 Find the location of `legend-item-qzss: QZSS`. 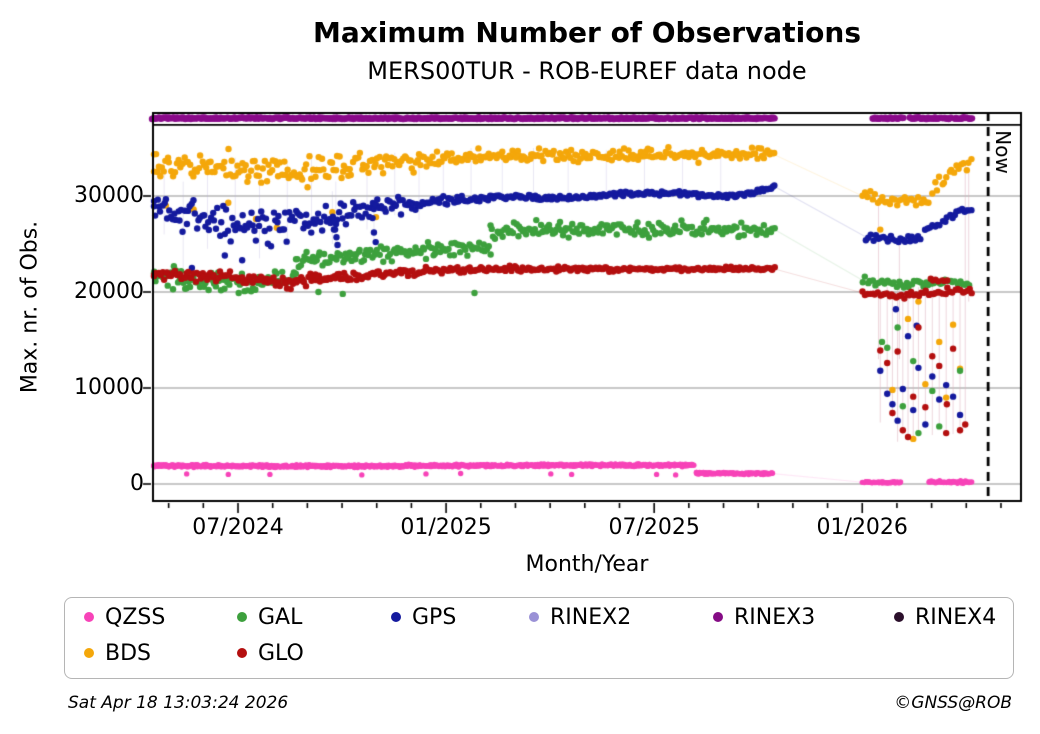

legend-item-qzss: QZSS is located at coordinates (124, 618).